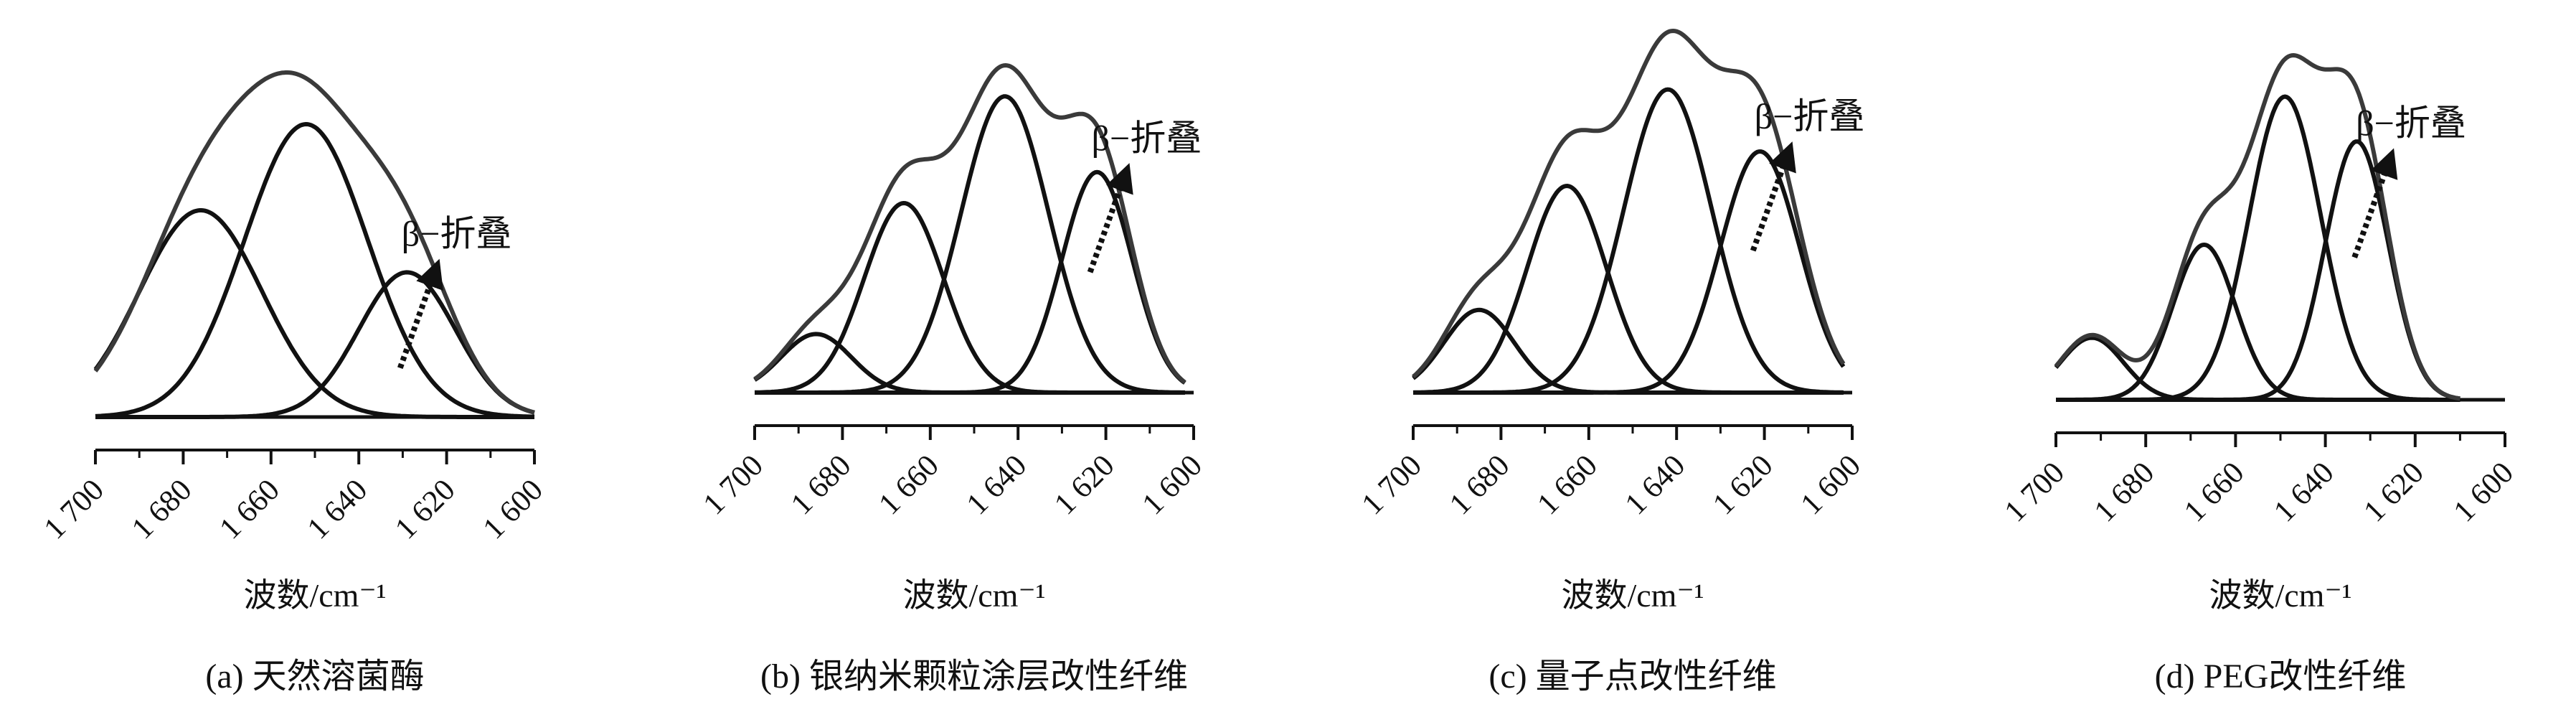 The width and height of the screenshot is (2576, 712). I want to click on panel-caption: (c) 量子点改性纤维, so click(1632, 676).